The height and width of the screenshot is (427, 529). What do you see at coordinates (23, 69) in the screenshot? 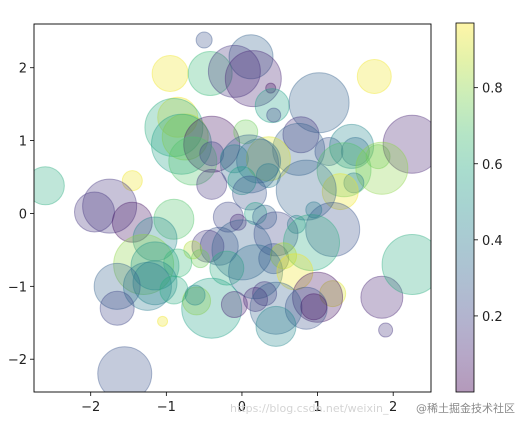
I see `y-tick-label: 2` at bounding box center [23, 69].